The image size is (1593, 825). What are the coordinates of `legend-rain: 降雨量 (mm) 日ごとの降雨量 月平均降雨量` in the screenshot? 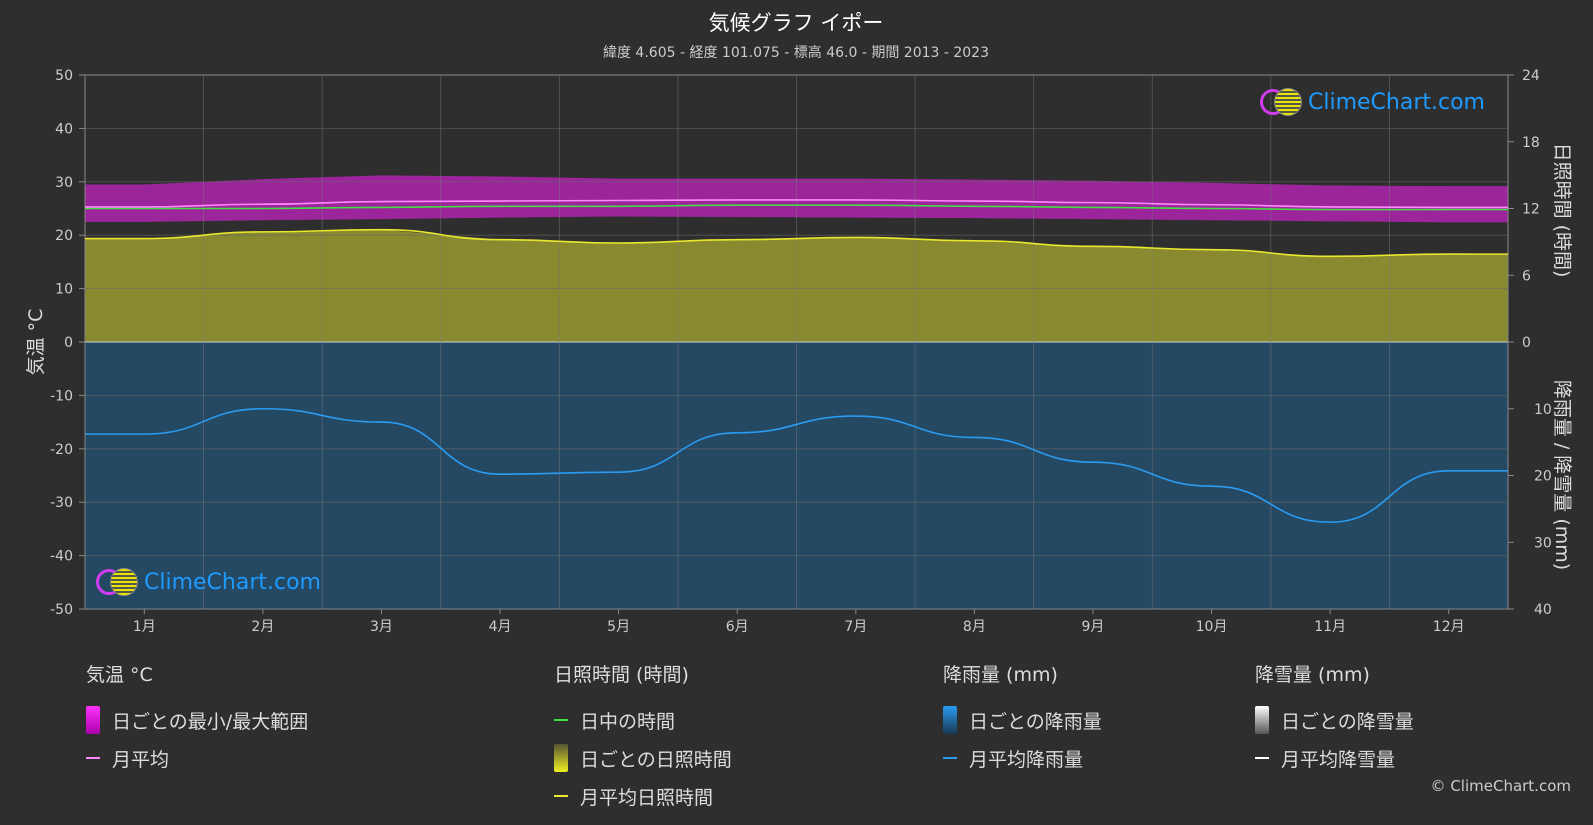 It's located at (1022, 718).